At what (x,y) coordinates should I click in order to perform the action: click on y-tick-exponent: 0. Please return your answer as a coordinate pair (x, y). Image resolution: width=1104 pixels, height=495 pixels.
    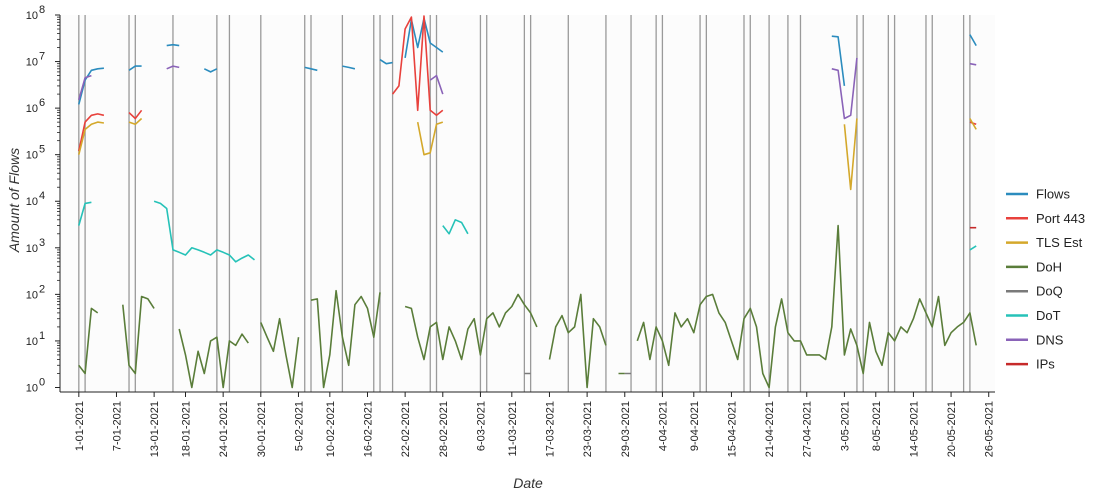
    Looking at the image, I should click on (42, 382).